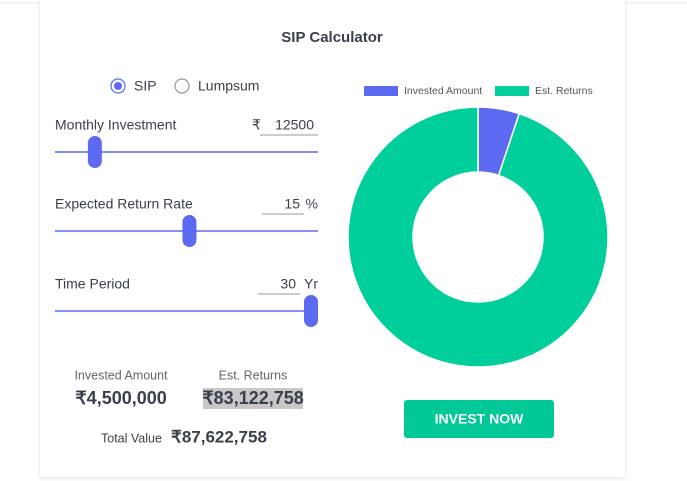 This screenshot has width=687, height=481. What do you see at coordinates (131, 438) in the screenshot?
I see `total-label: Total Value` at bounding box center [131, 438].